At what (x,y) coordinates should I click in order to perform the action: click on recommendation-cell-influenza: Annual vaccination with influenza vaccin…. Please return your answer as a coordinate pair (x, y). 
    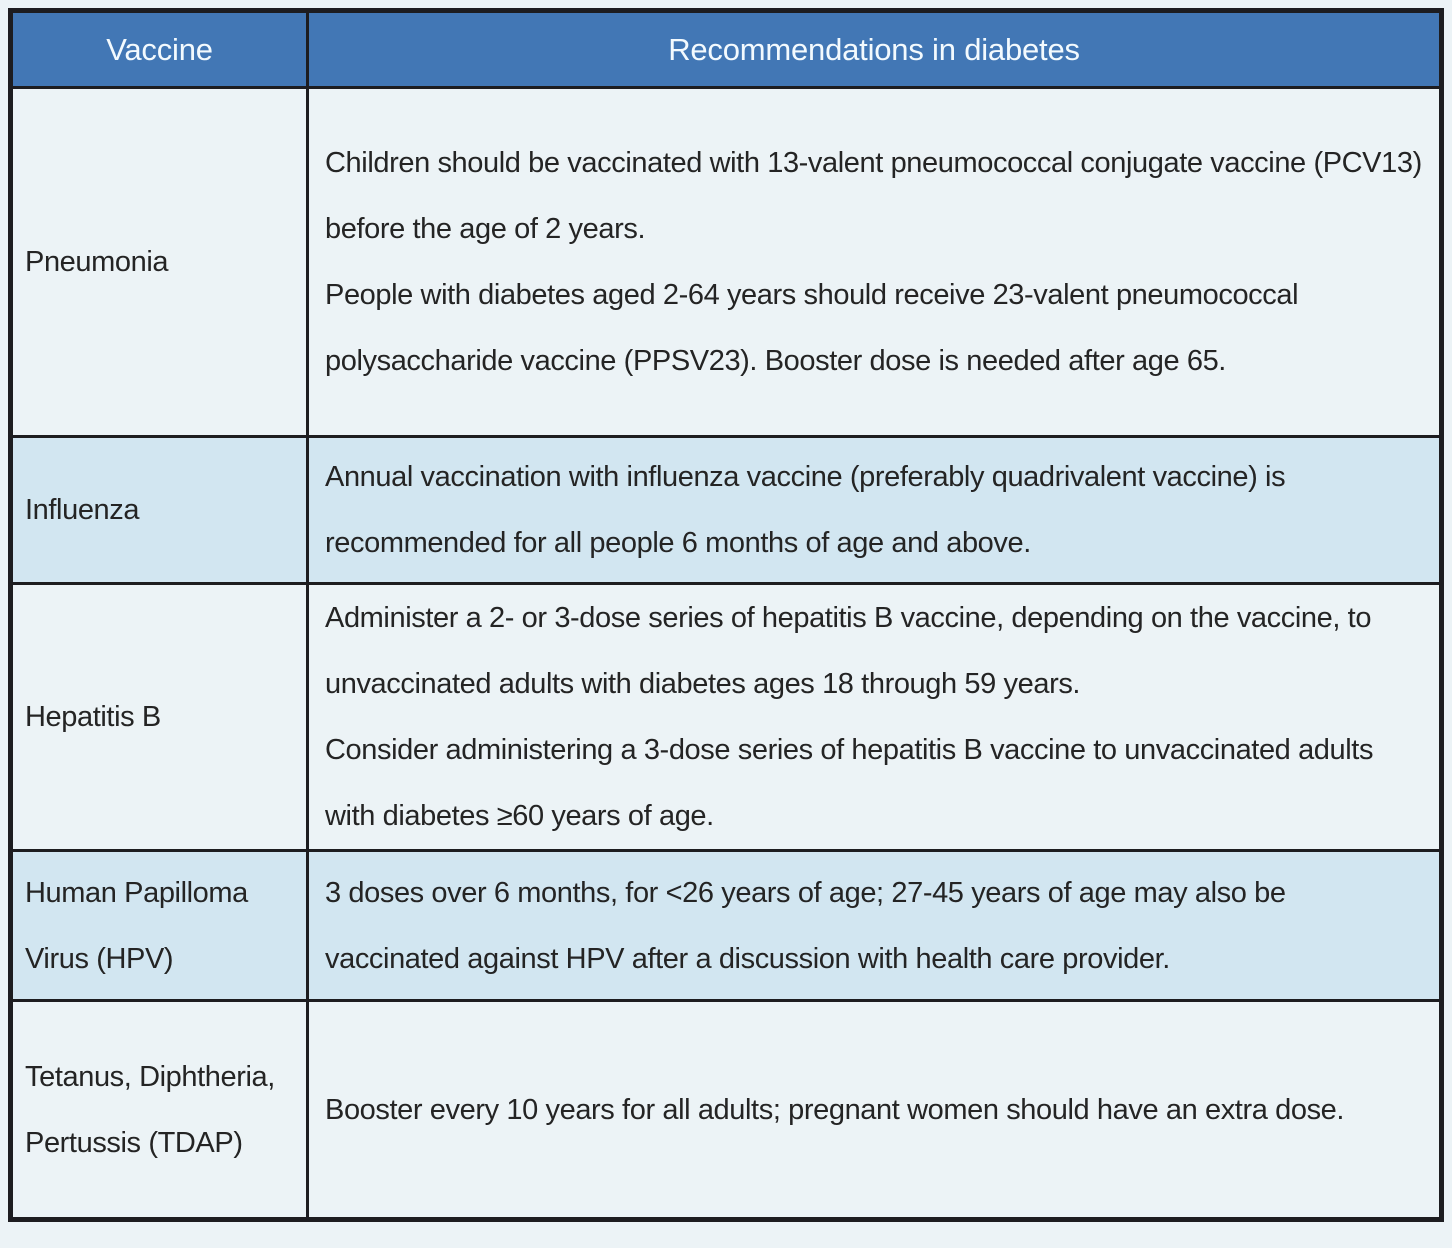
    Looking at the image, I should click on (874, 510).